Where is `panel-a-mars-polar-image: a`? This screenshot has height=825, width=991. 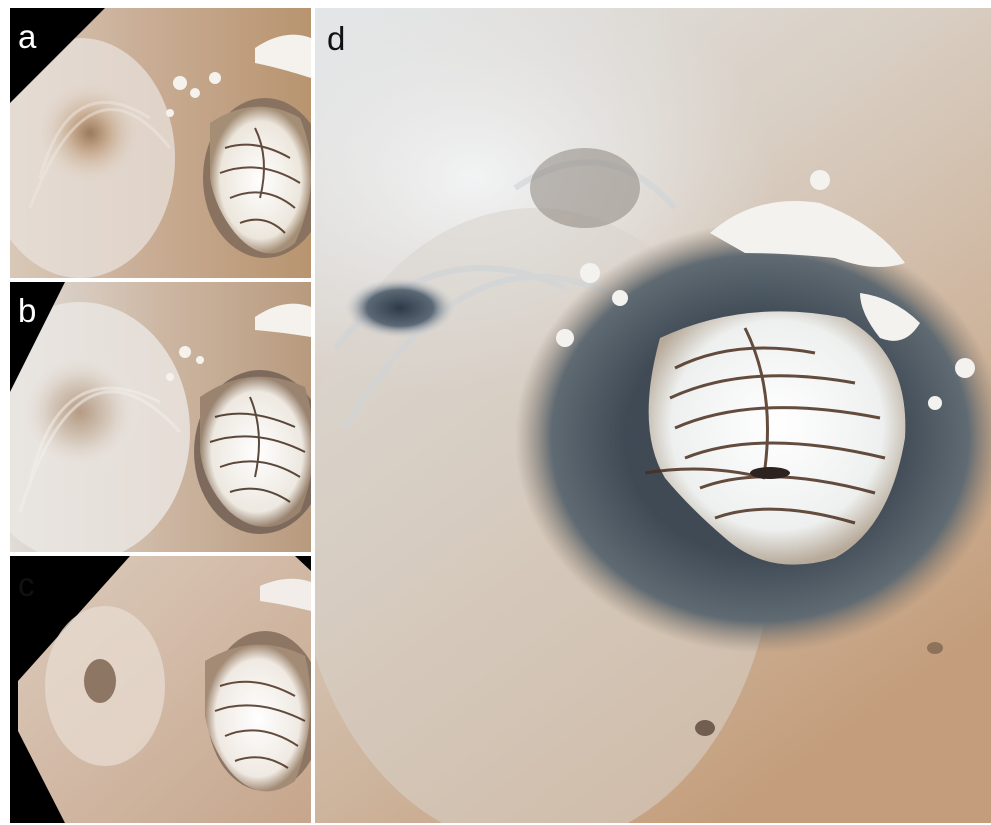
panel-a-mars-polar-image: a is located at coordinates (160, 143).